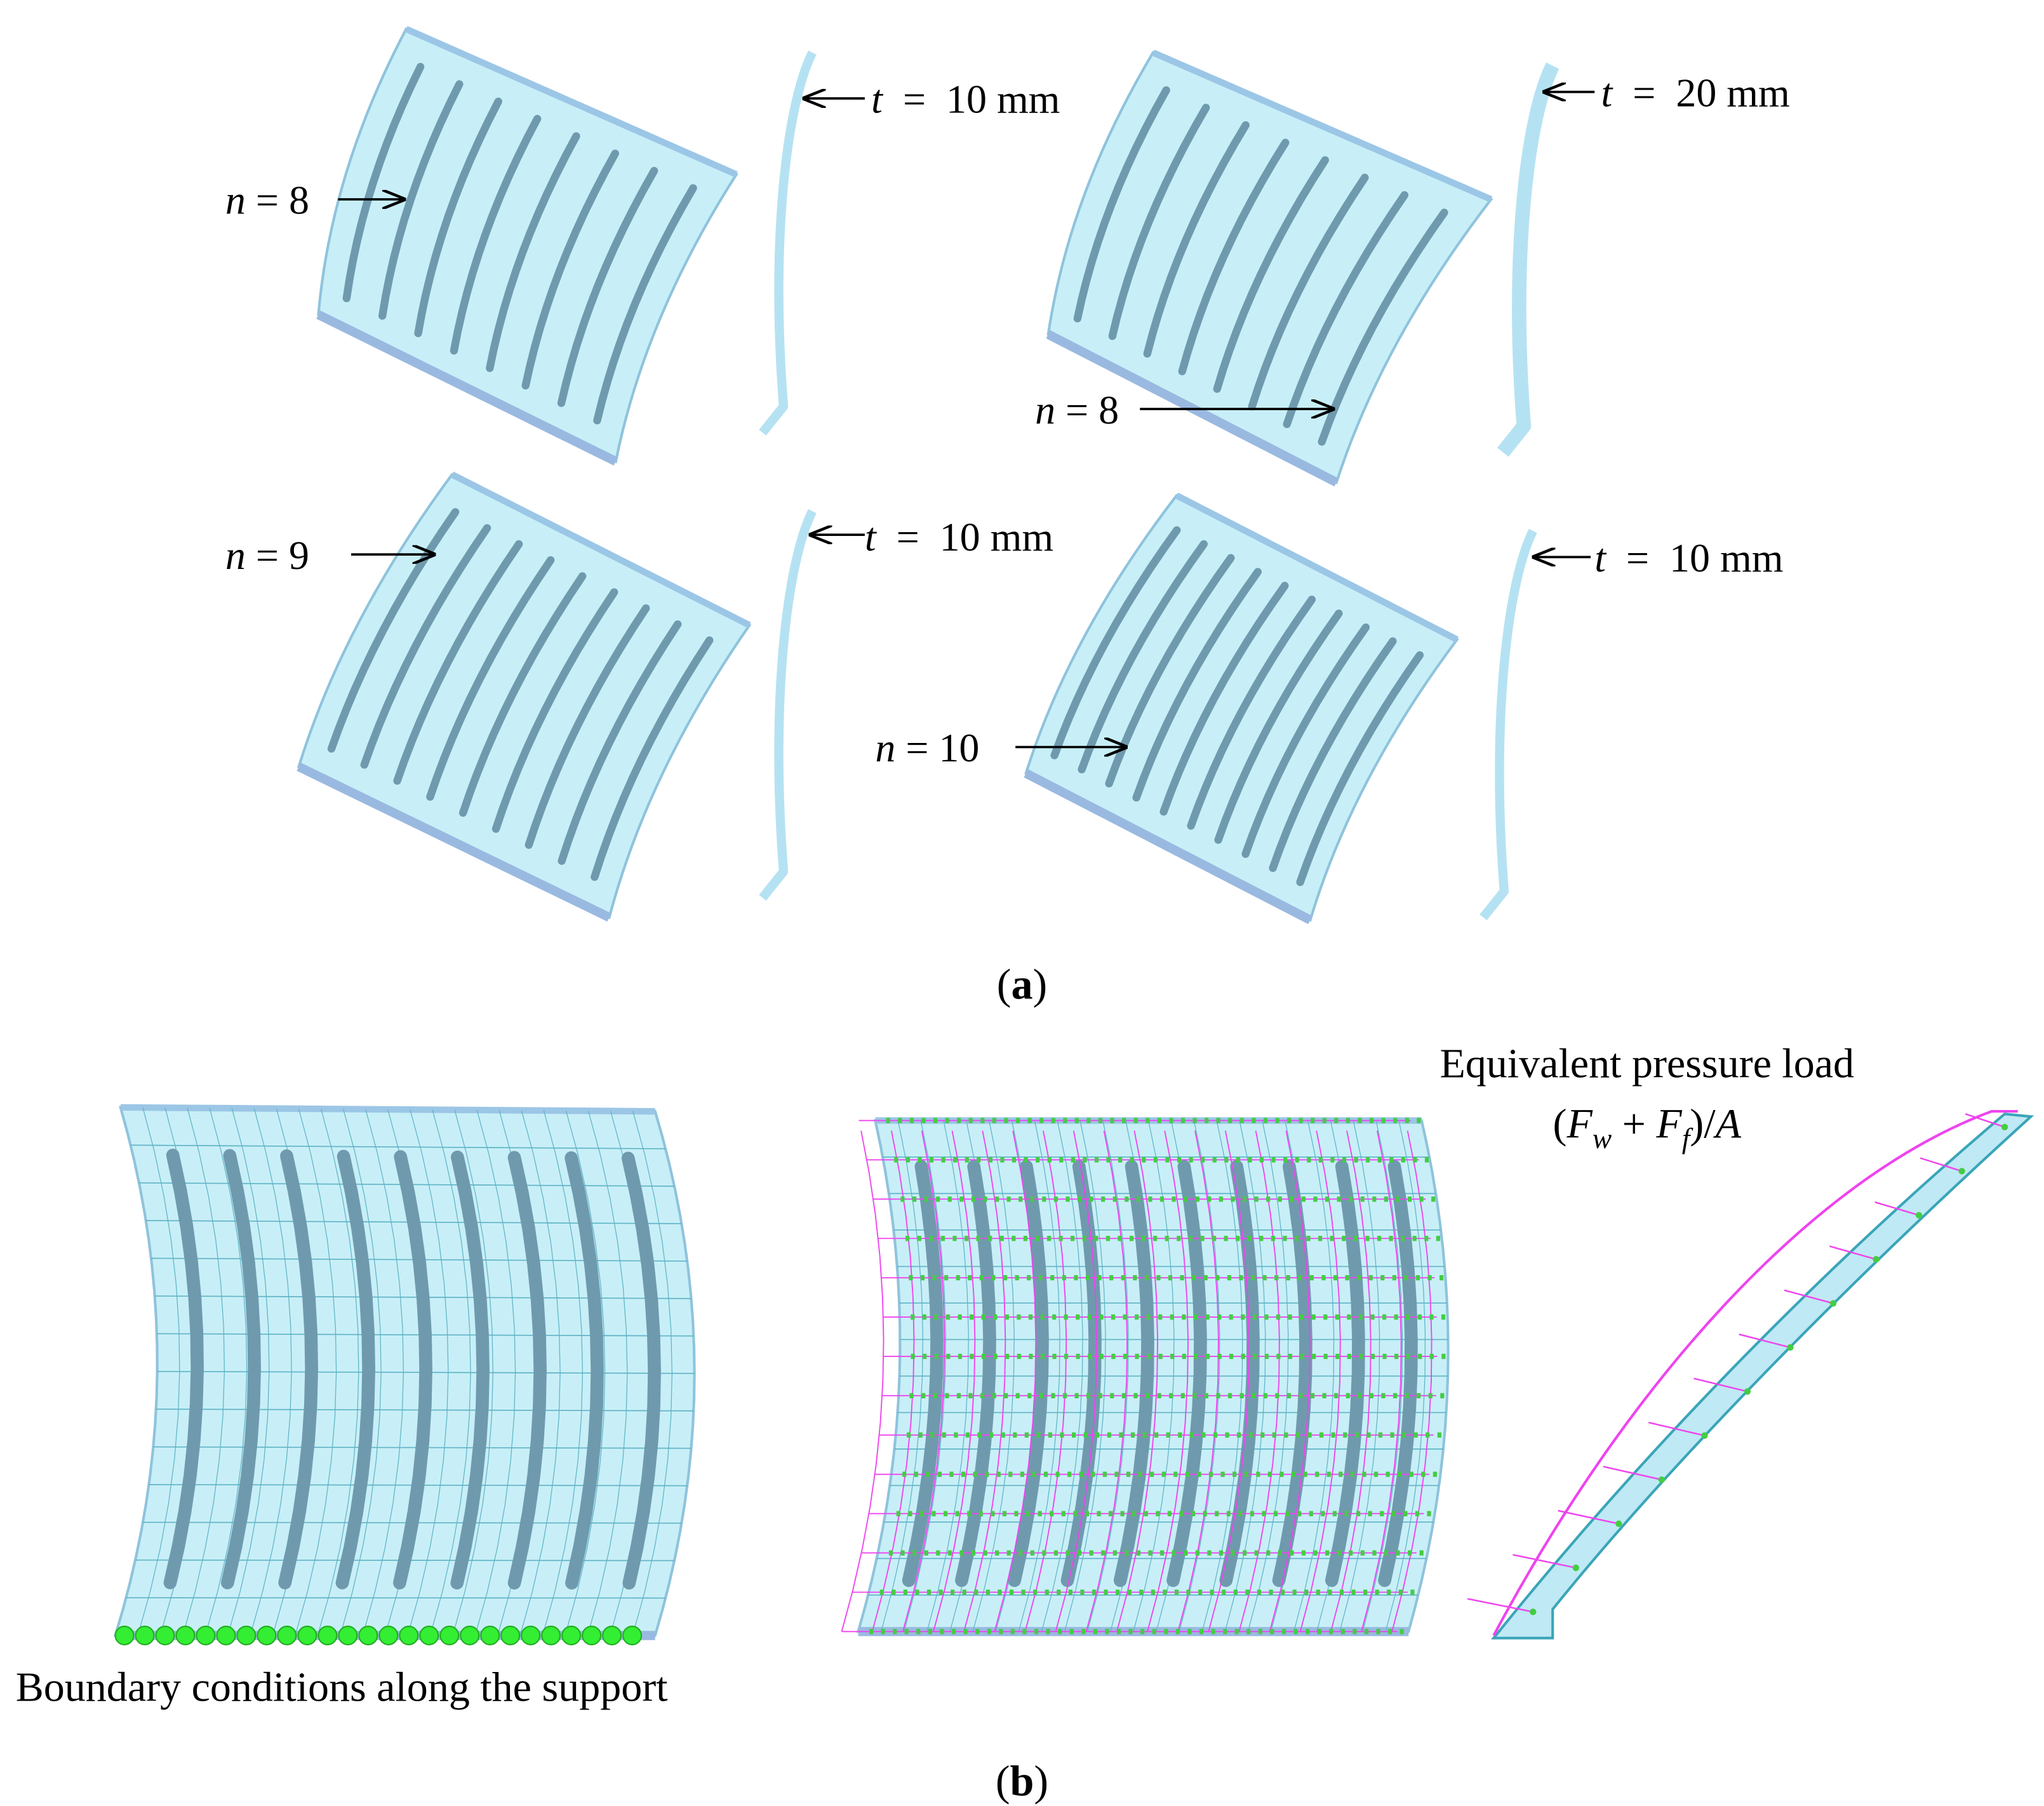 The image size is (2044, 1806). Describe the element at coordinates (342, 1688) in the screenshot. I see `support-label: Boundary conditions along the support` at that location.